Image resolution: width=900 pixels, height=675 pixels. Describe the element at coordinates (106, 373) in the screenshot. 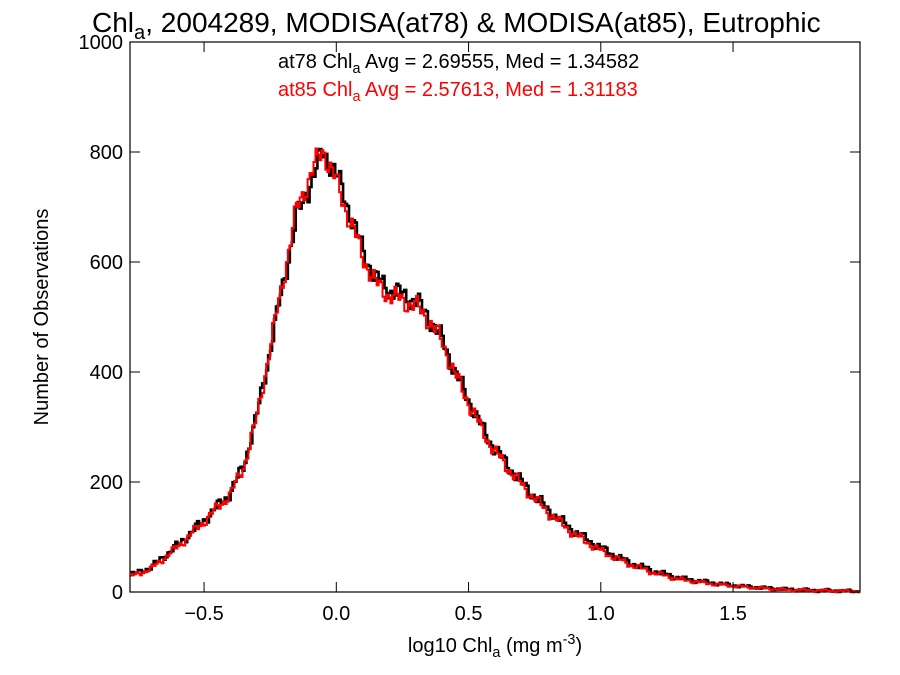

I see `y-tick-label: 400` at that location.